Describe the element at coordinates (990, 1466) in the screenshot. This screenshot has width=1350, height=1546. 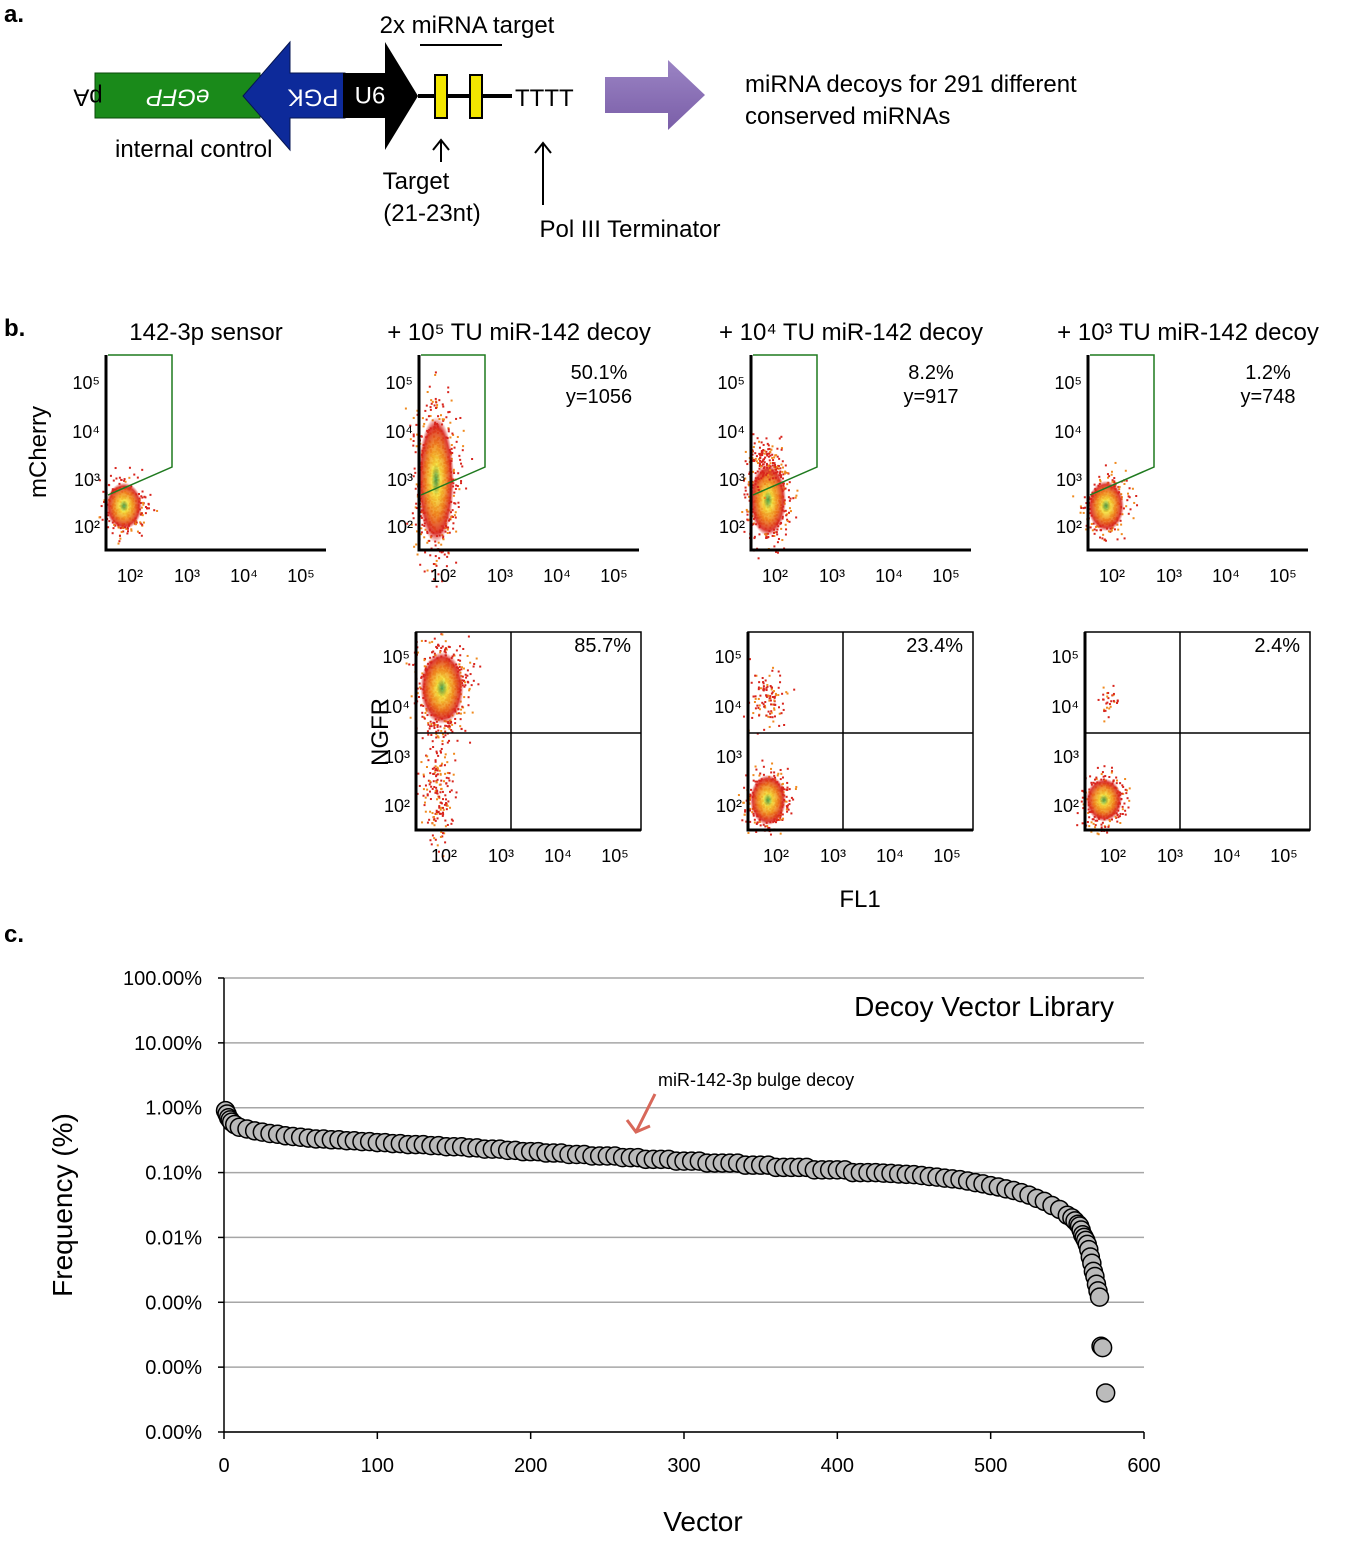
I see `x-tick-label: 500` at that location.